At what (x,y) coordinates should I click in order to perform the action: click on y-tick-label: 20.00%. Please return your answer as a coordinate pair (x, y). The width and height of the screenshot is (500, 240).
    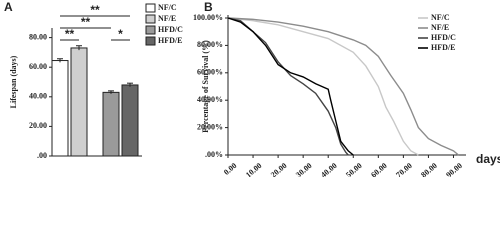
    Looking at the image, I should click on (210, 126).